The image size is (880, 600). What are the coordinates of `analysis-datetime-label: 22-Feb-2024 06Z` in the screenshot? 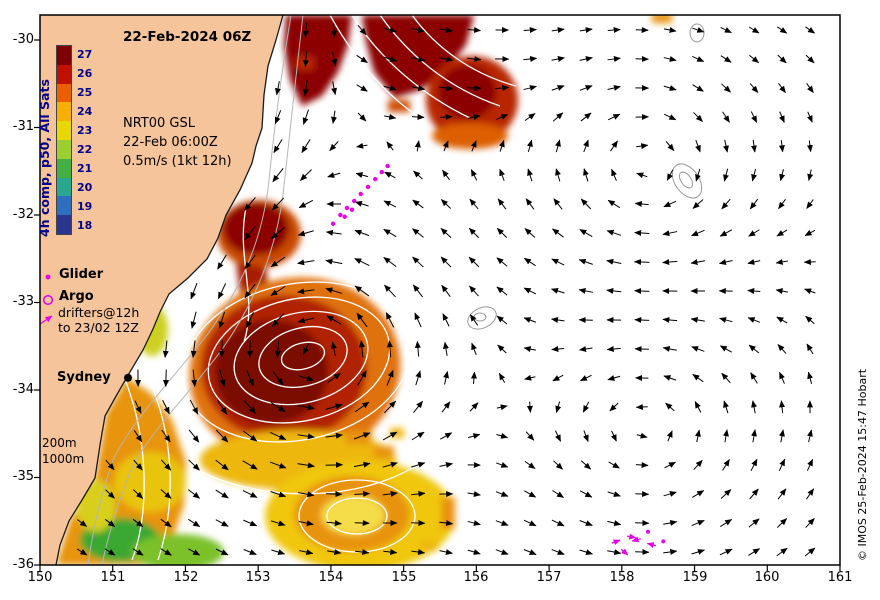 It's located at (187, 37).